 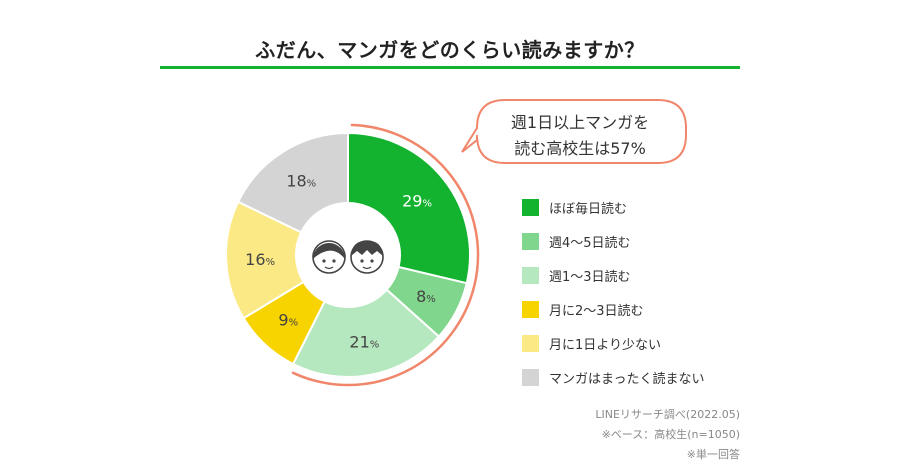 What do you see at coordinates (590, 277) in the screenshot?
I see `legend-label: 週1〜3日読む` at bounding box center [590, 277].